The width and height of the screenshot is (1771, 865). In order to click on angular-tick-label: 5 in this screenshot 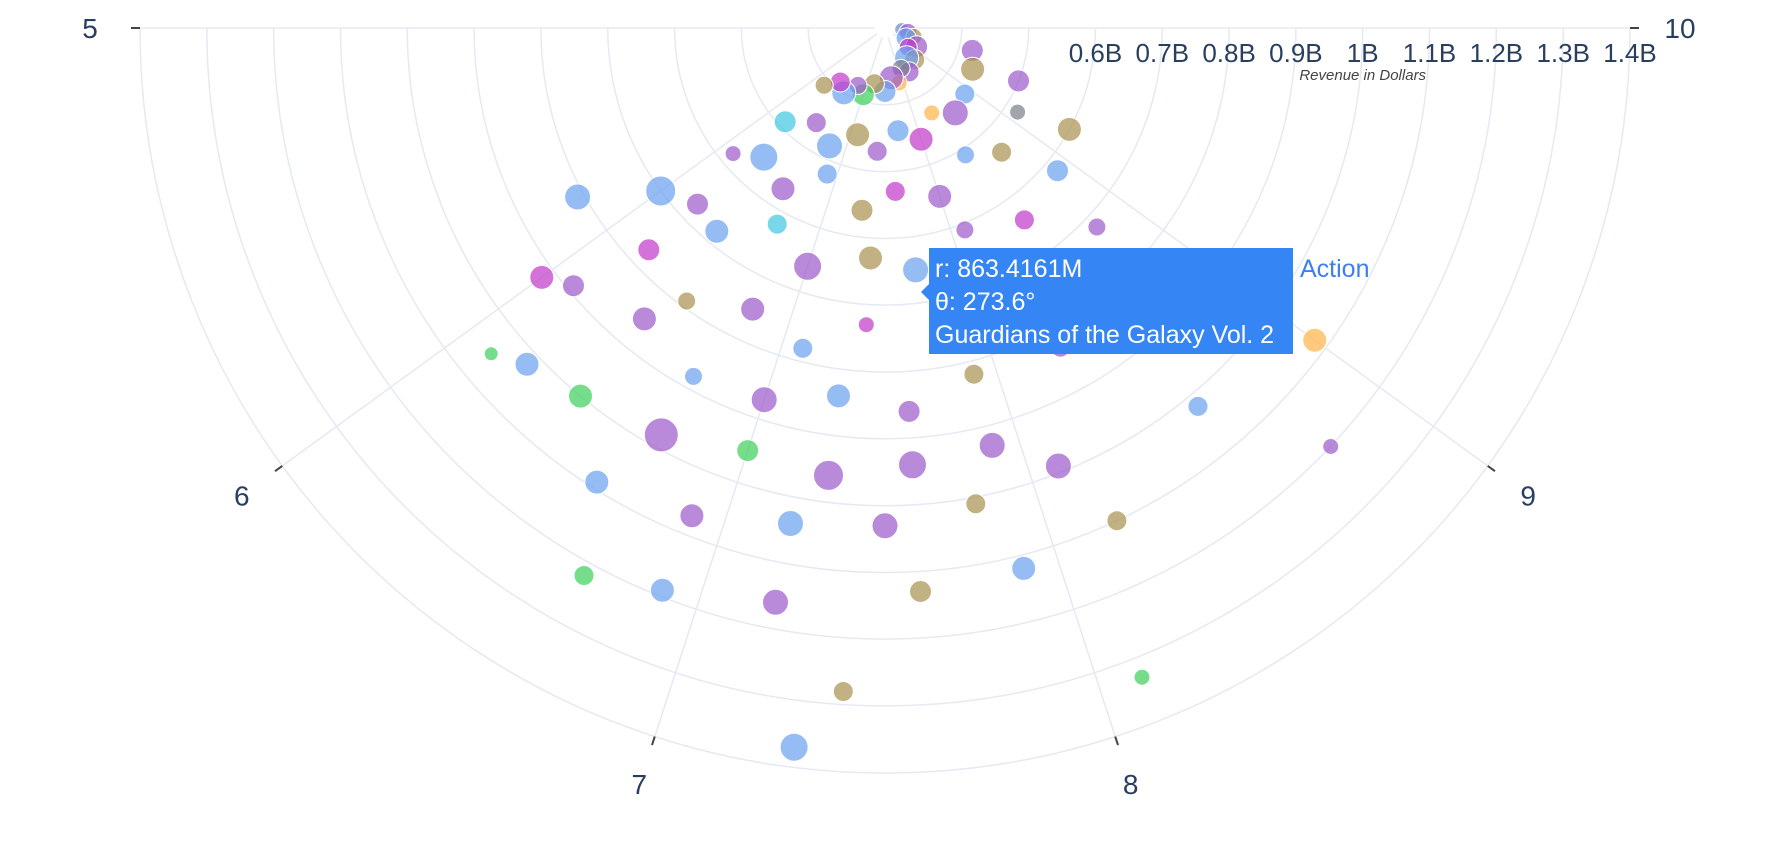, I will do `click(90, 28)`.